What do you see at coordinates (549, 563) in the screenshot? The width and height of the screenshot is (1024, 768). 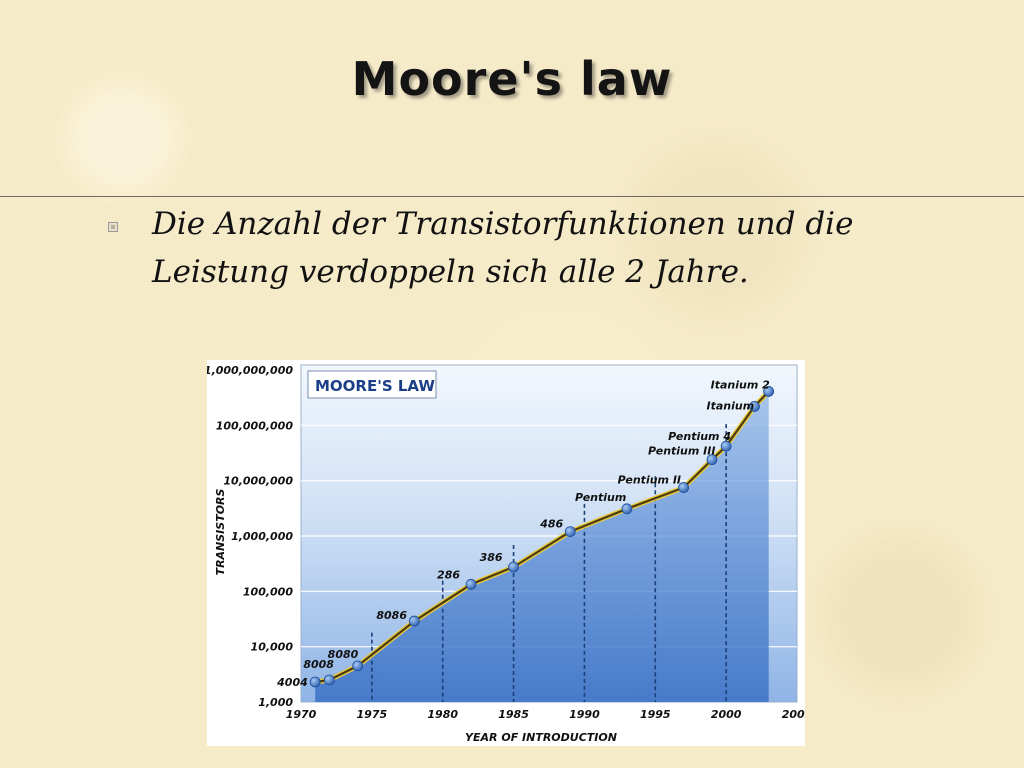 I see `year-drop-lines` at bounding box center [549, 563].